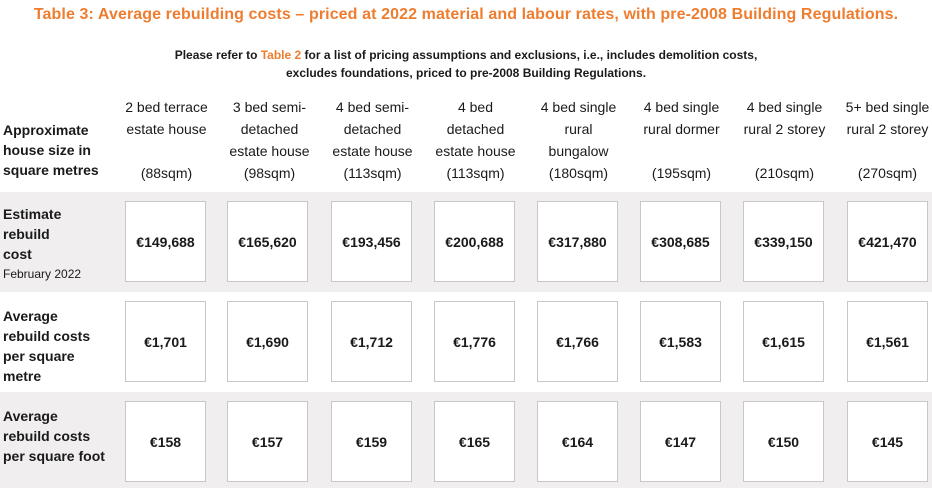  I want to click on value-cell: €1,561, so click(887, 341).